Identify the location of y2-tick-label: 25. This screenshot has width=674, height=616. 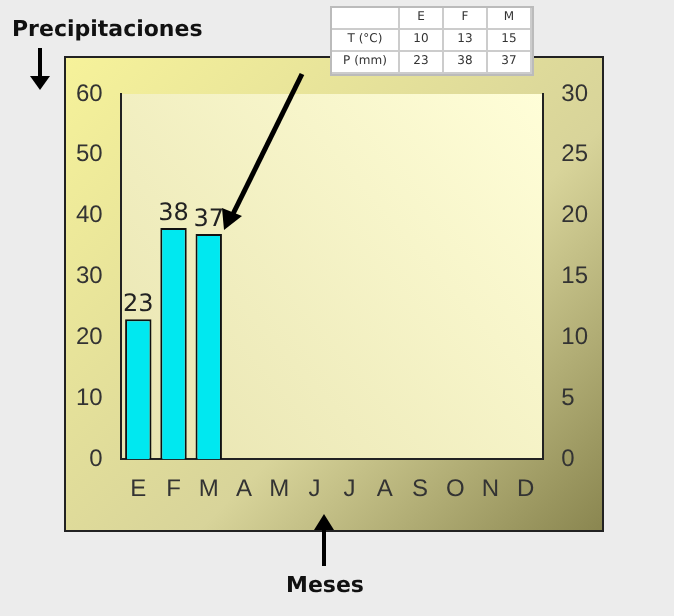
(575, 153).